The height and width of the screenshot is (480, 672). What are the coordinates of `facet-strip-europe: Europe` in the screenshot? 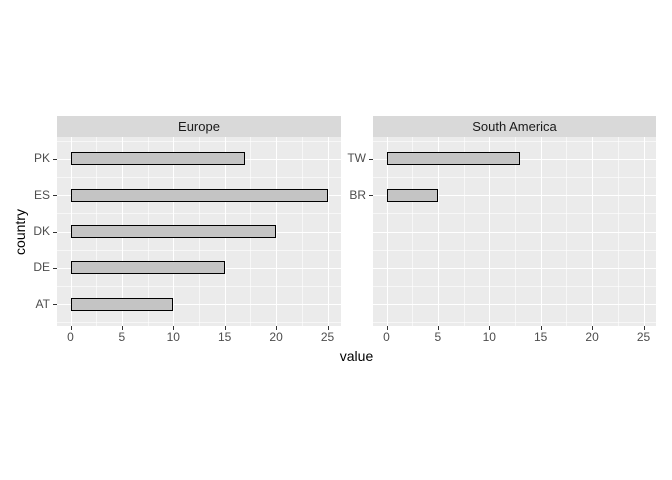 It's located at (199, 126).